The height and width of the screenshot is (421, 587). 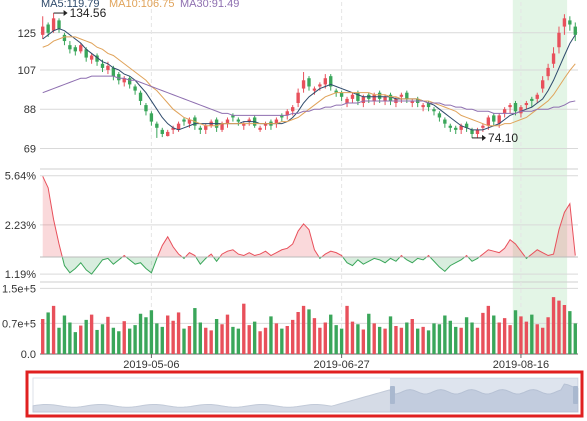 I want to click on min-marker-arrow, so click(x=484, y=137).